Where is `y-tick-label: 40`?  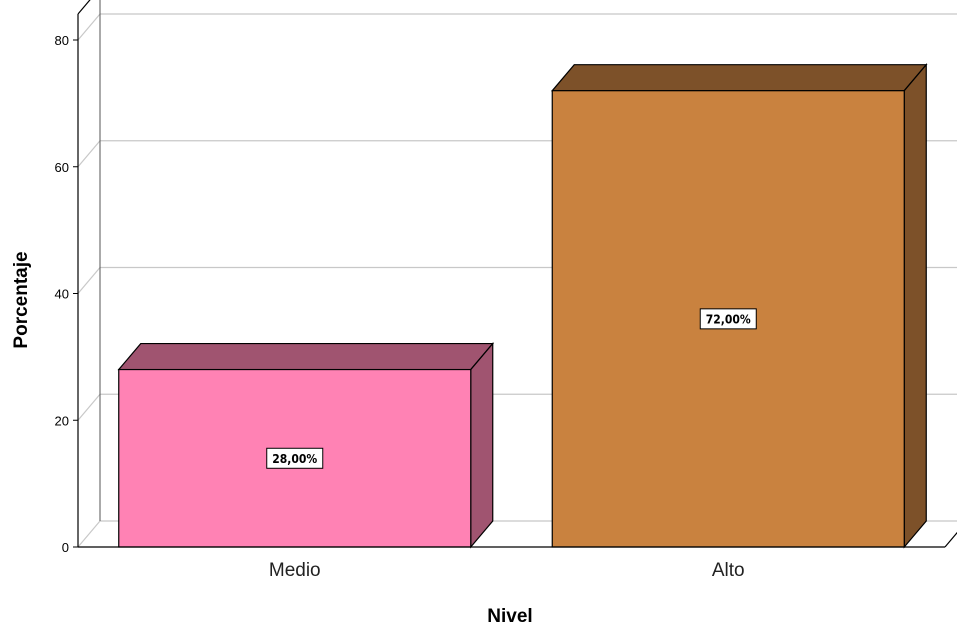 y-tick-label: 40 is located at coordinates (62, 294).